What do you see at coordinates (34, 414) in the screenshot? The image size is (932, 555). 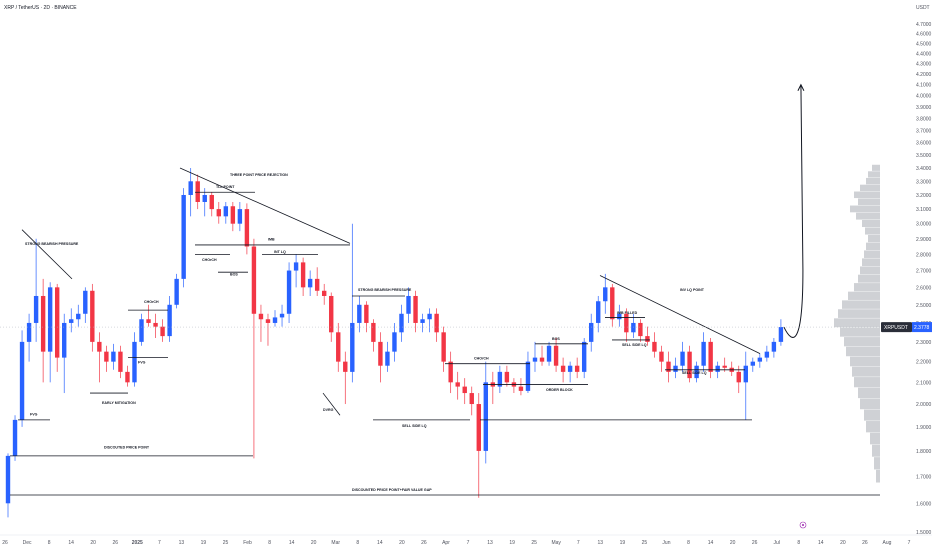 I see `annotation-label: FVG` at bounding box center [34, 414].